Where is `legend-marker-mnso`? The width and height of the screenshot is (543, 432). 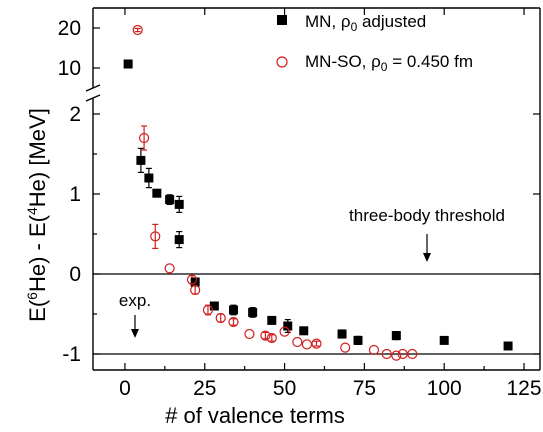 legend-marker-mnso is located at coordinates (282, 62).